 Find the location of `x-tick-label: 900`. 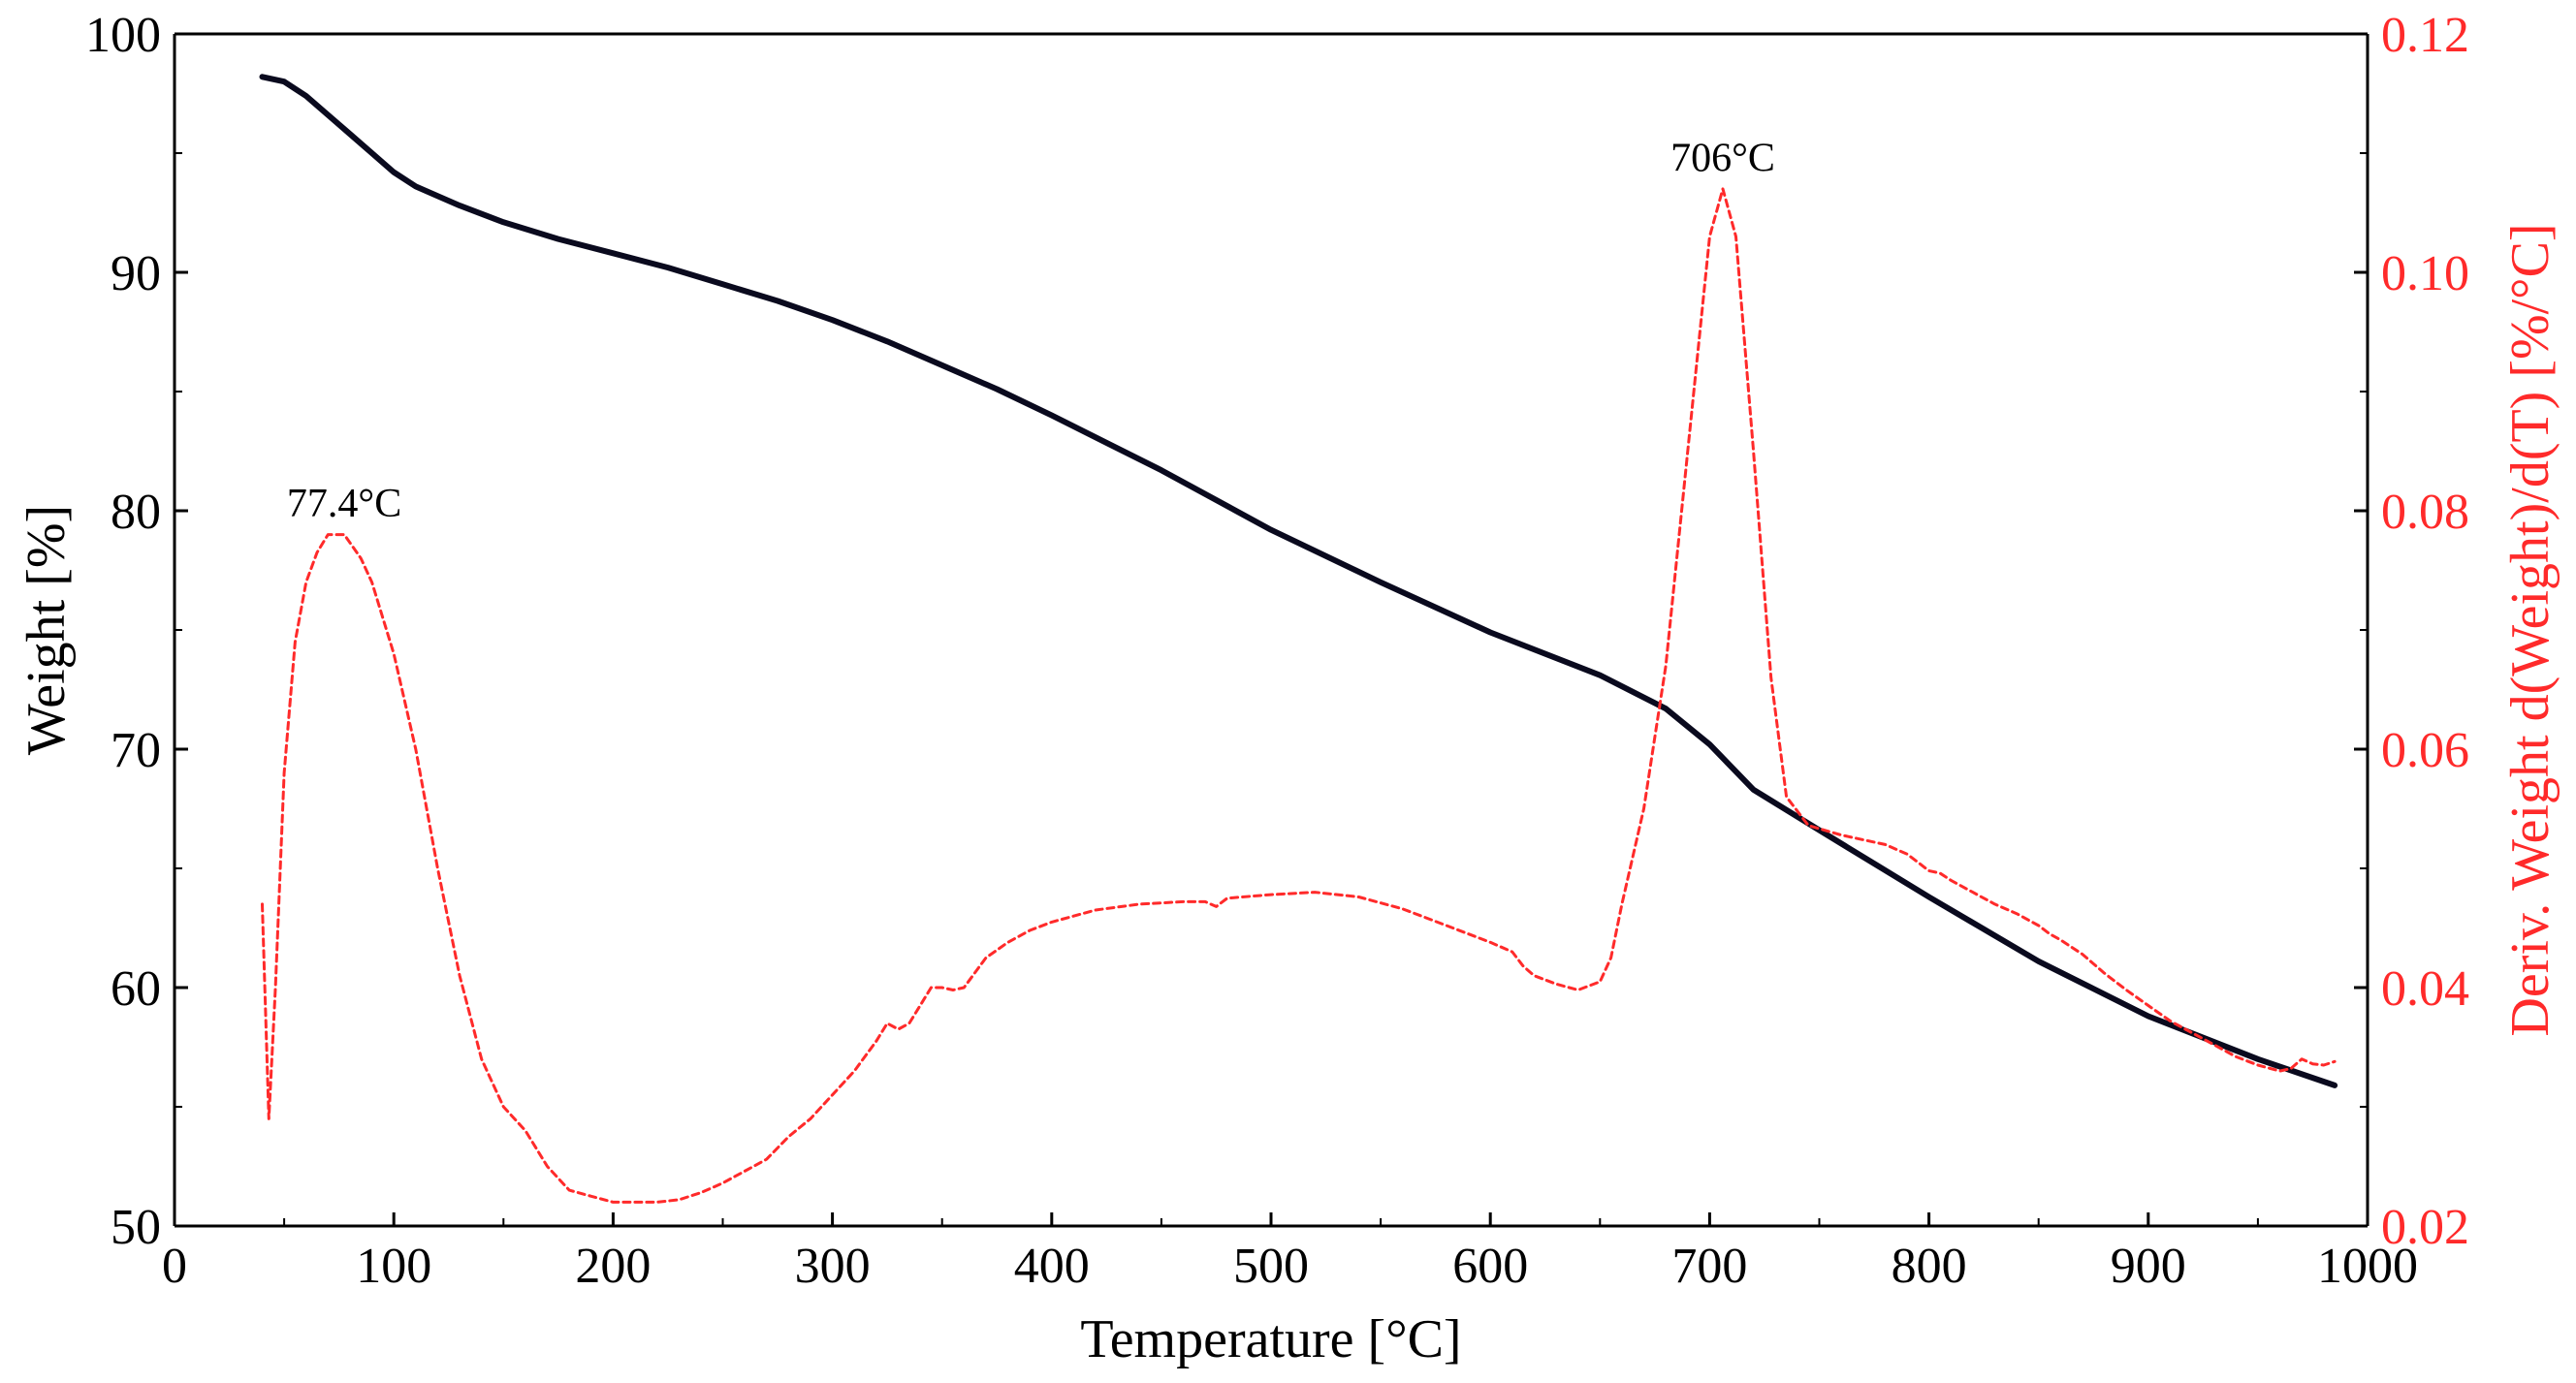

x-tick-label: 900 is located at coordinates (2148, 1266).